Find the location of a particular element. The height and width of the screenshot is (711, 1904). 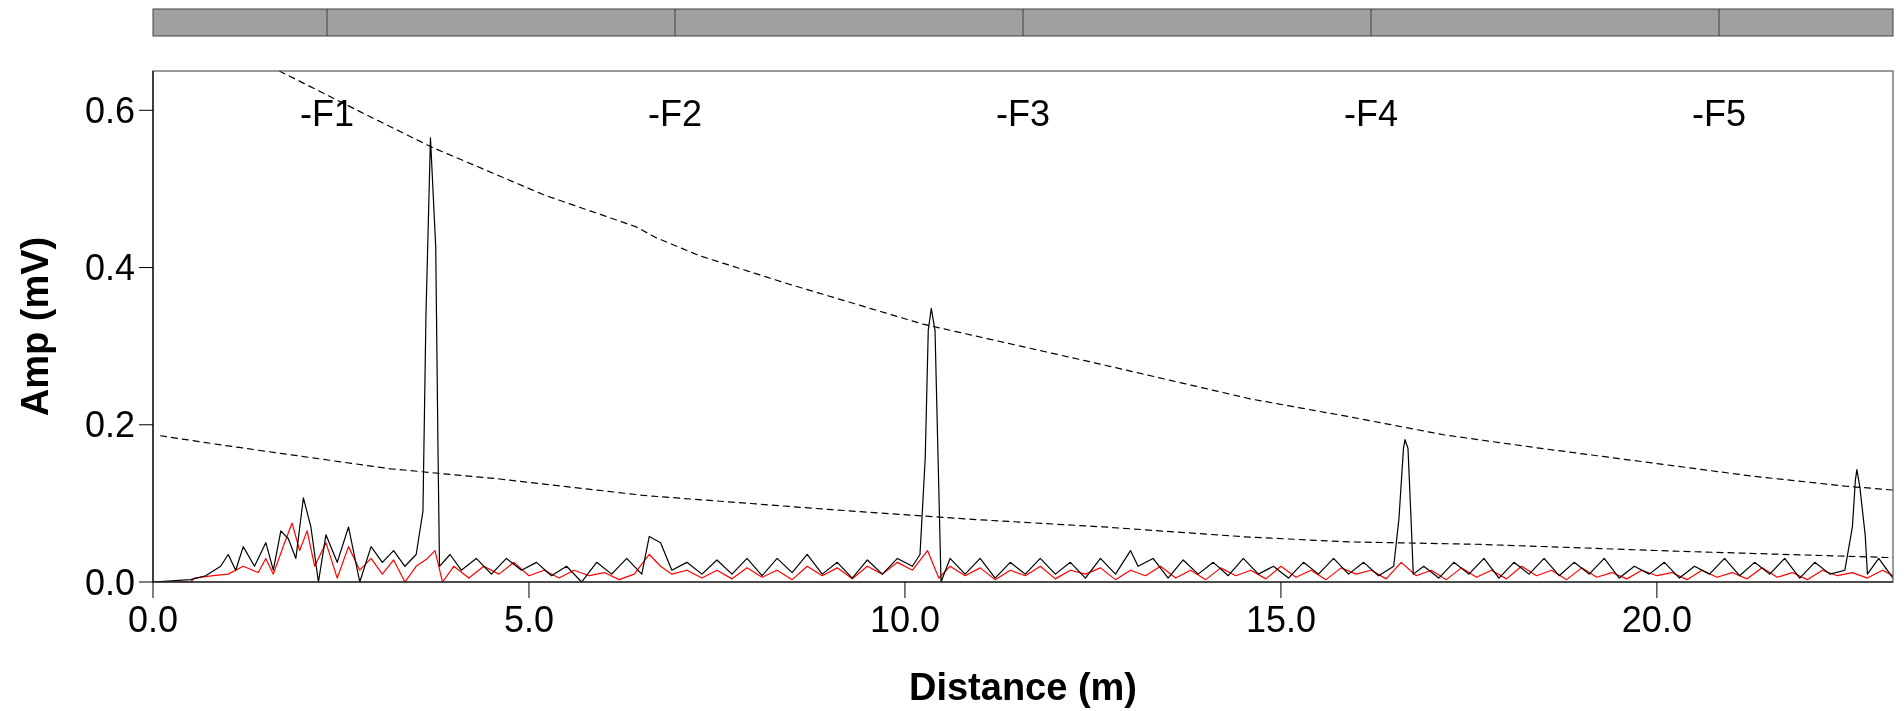

annotation: -F3 is located at coordinates (1023, 113).